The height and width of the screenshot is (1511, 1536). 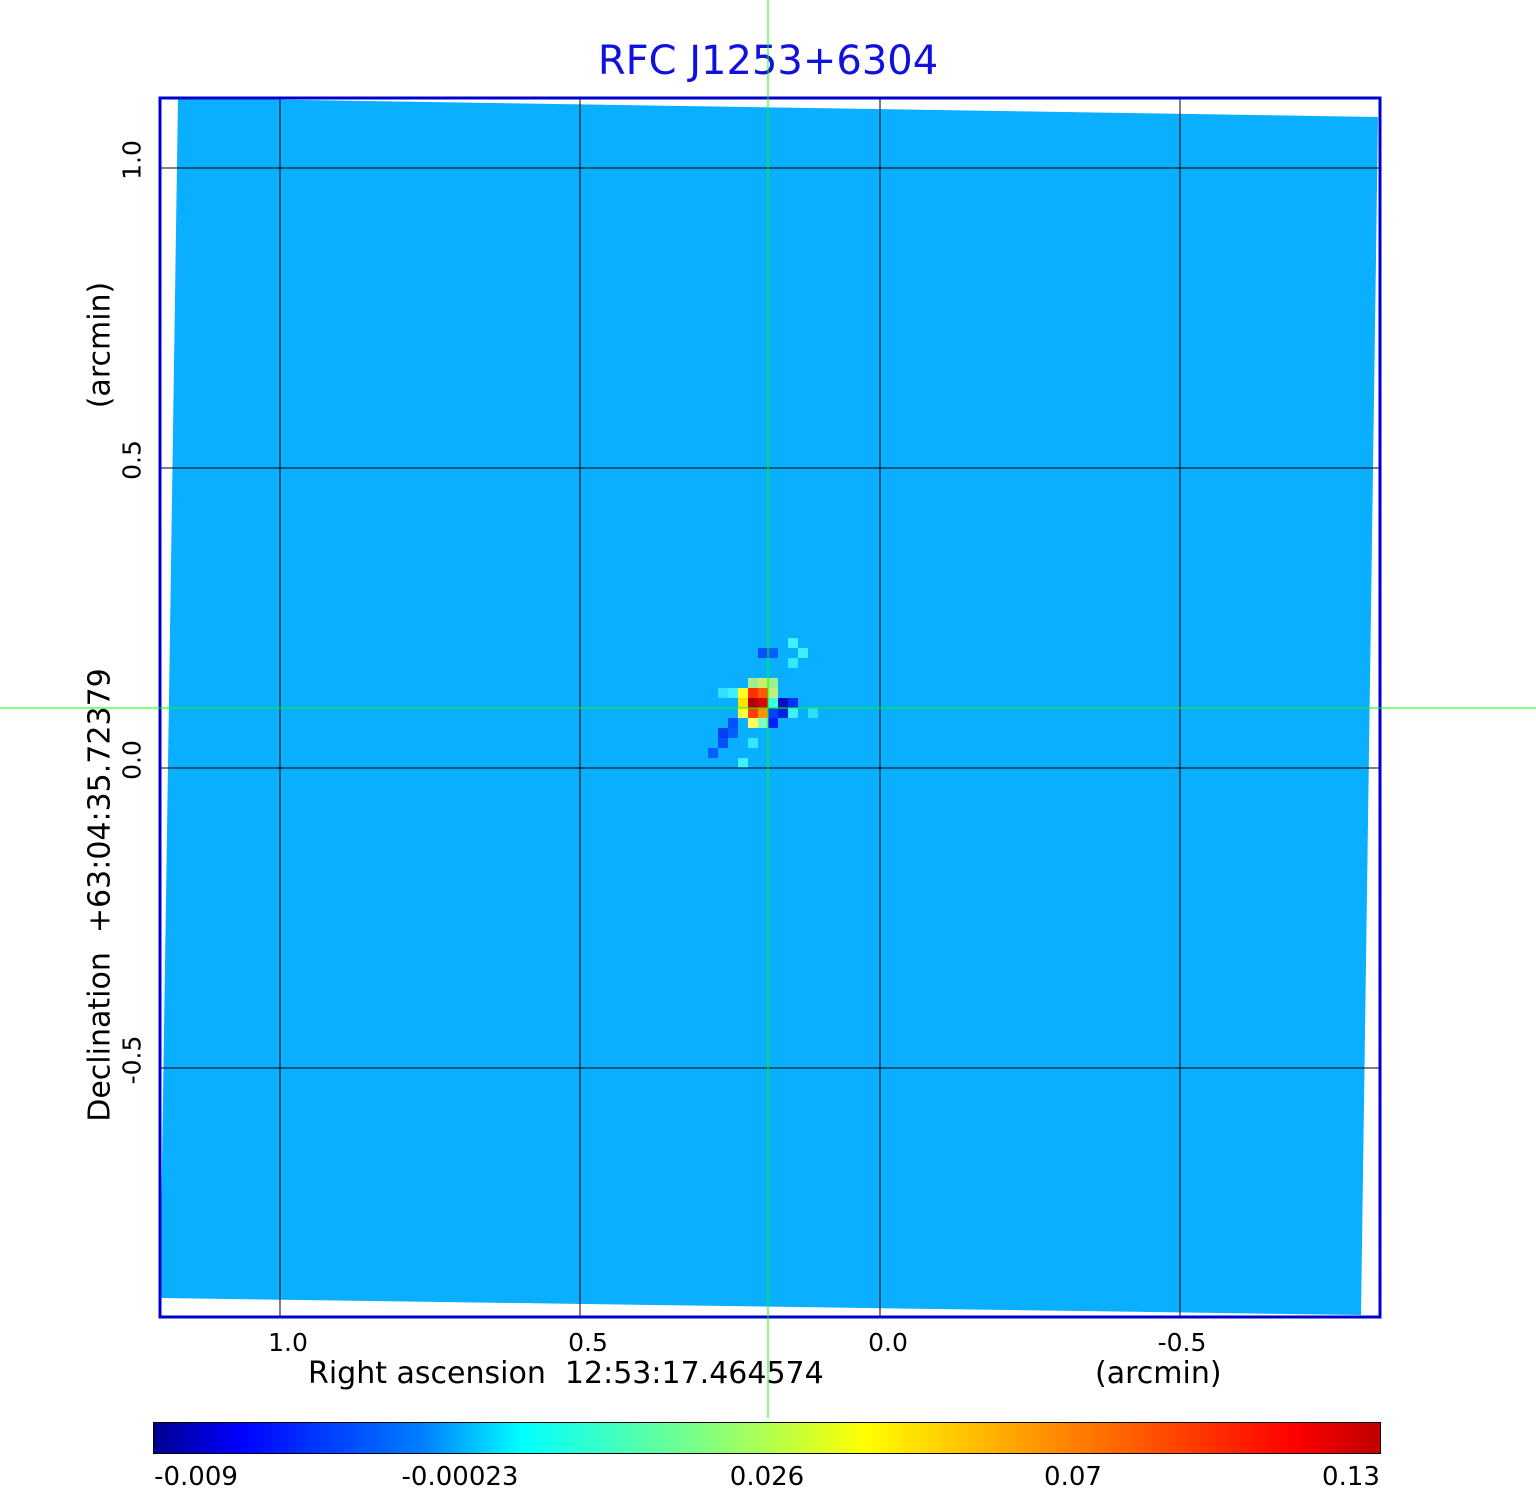 I want to click on source-pixels, so click(x=763, y=703).